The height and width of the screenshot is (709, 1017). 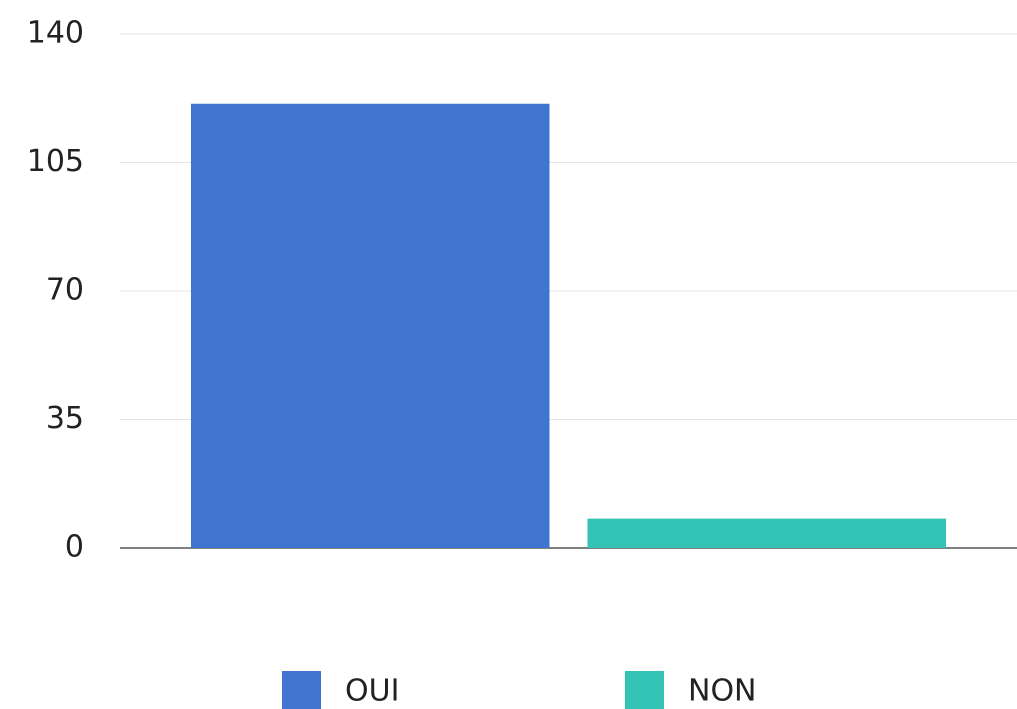 I want to click on y-tick-label: 35, so click(x=65, y=418).